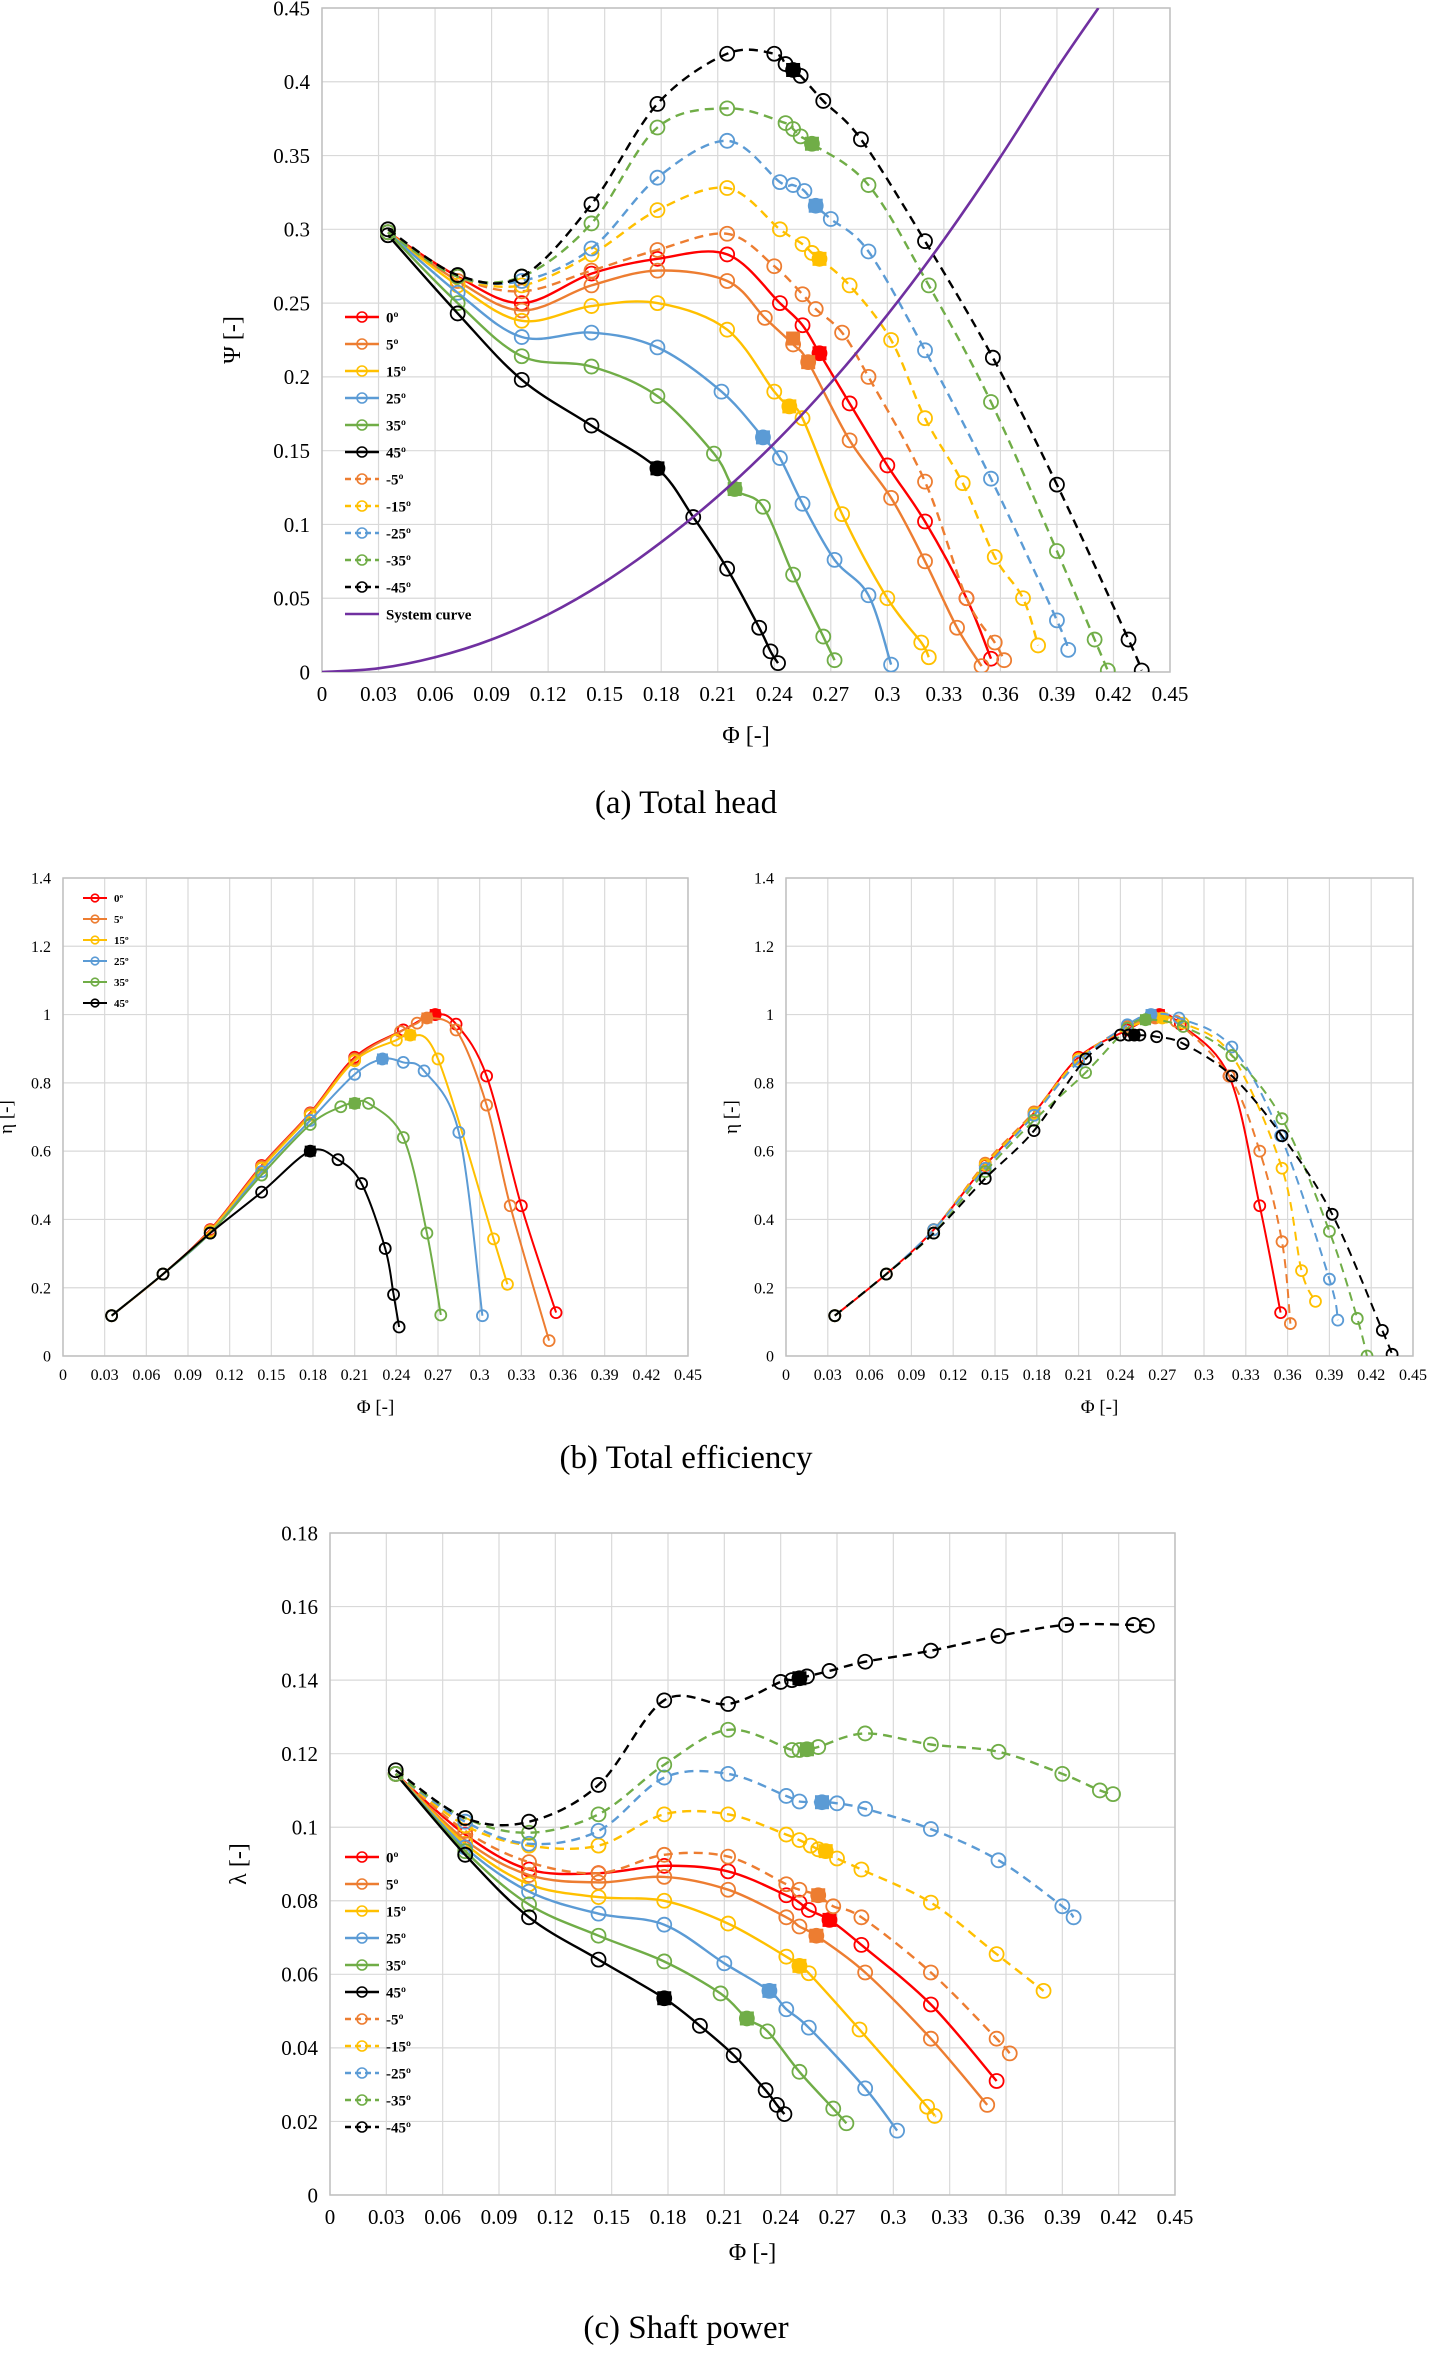 The height and width of the screenshot is (2353, 1436). What do you see at coordinates (374, 2020) in the screenshot?
I see `legend-item-neg5deg: -5º` at bounding box center [374, 2020].